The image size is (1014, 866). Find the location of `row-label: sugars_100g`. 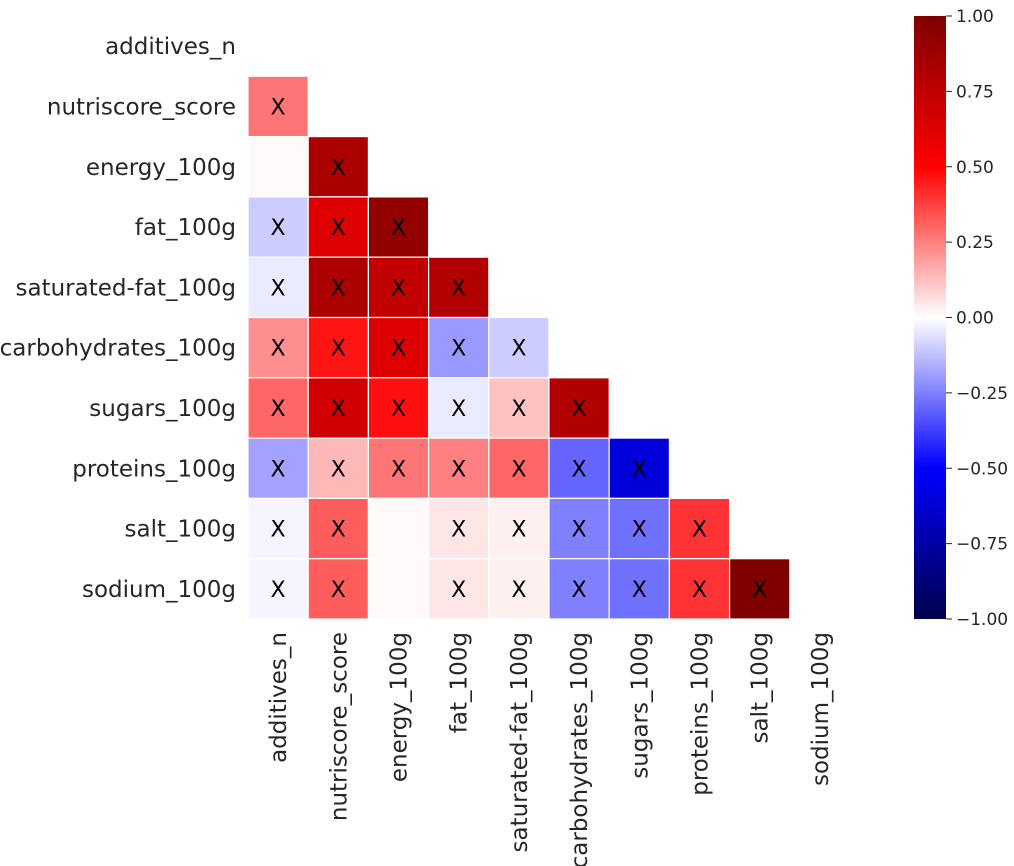

row-label: sugars_100g is located at coordinates (162, 409).